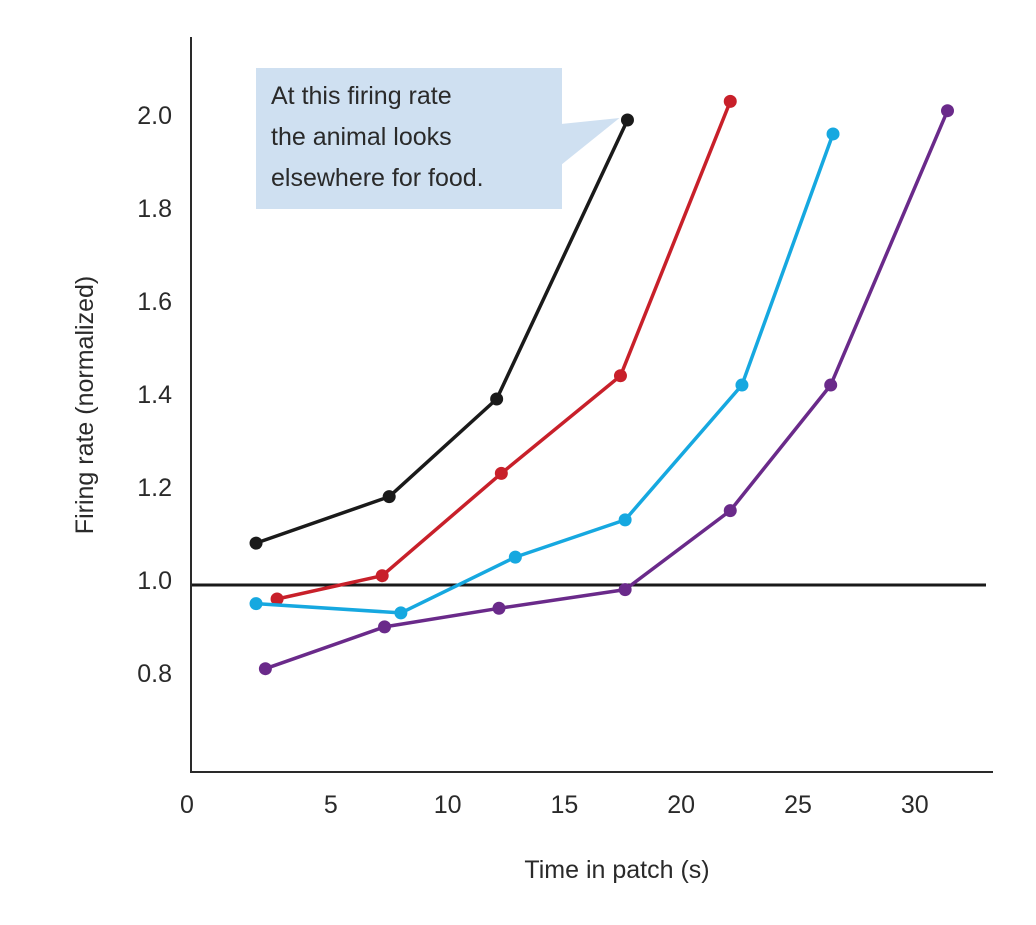  I want to click on x-tick-label: 30, so click(915, 805).